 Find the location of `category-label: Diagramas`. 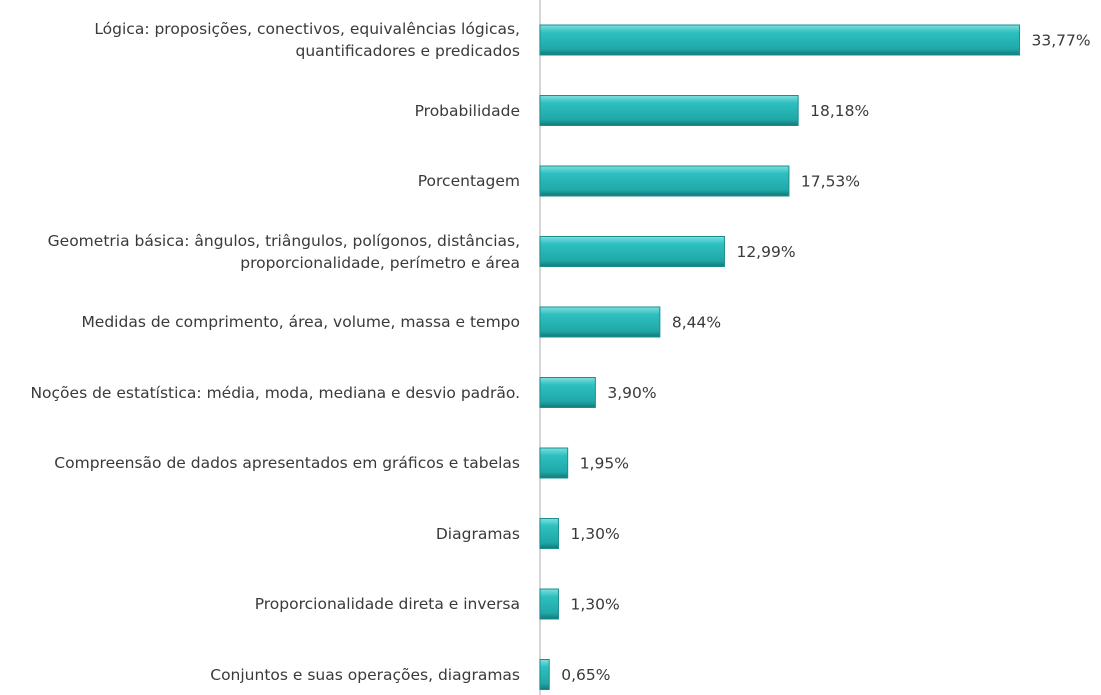

category-label: Diagramas is located at coordinates (477, 533).